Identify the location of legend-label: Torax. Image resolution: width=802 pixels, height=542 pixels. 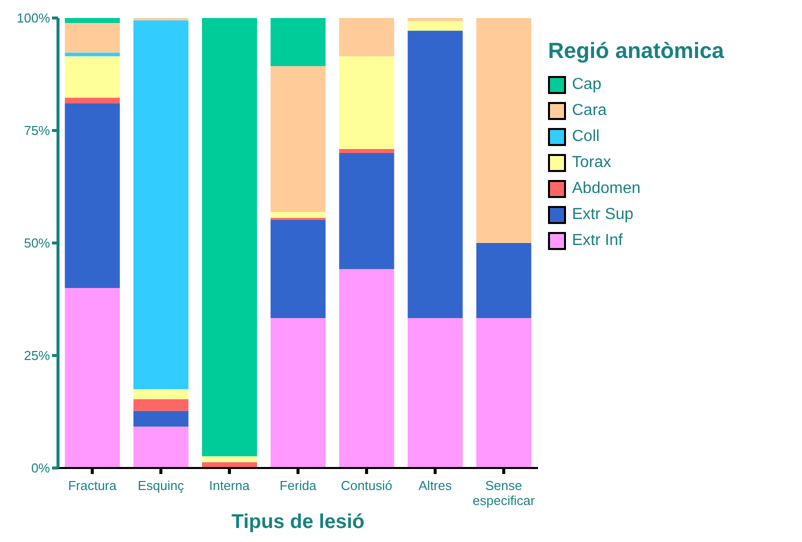
(591, 163).